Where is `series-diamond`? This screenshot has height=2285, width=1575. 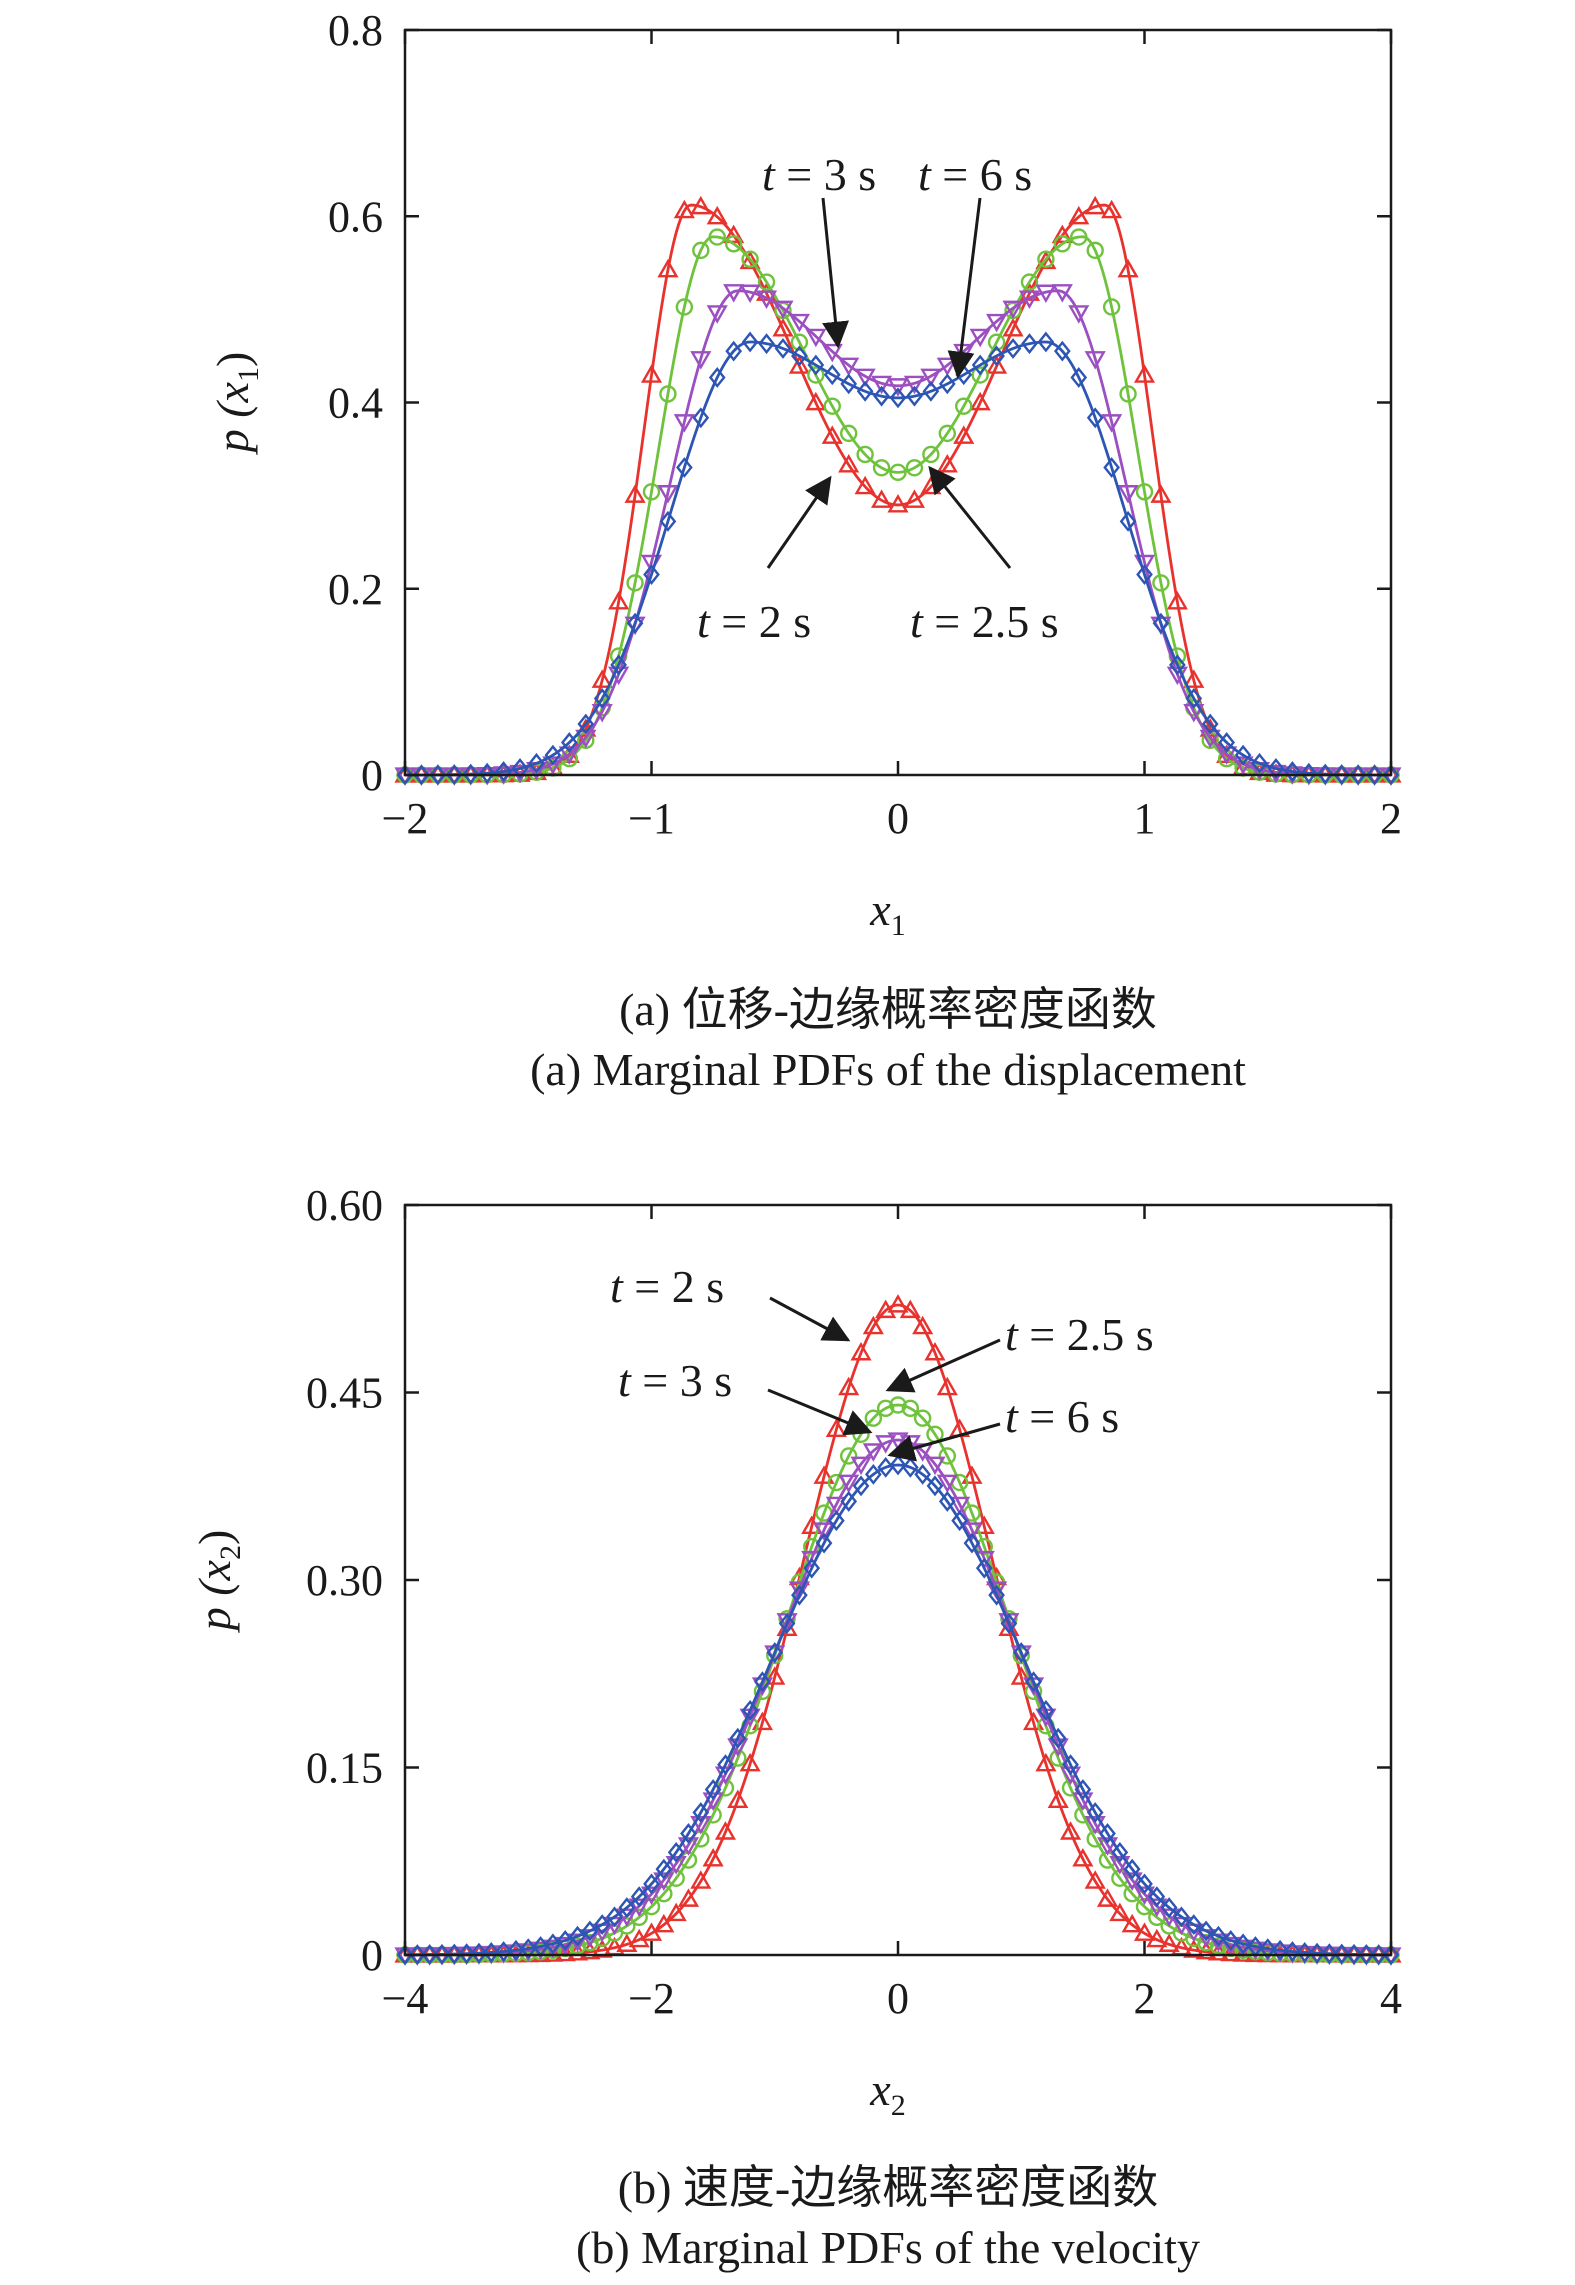 series-diamond is located at coordinates (898, 558).